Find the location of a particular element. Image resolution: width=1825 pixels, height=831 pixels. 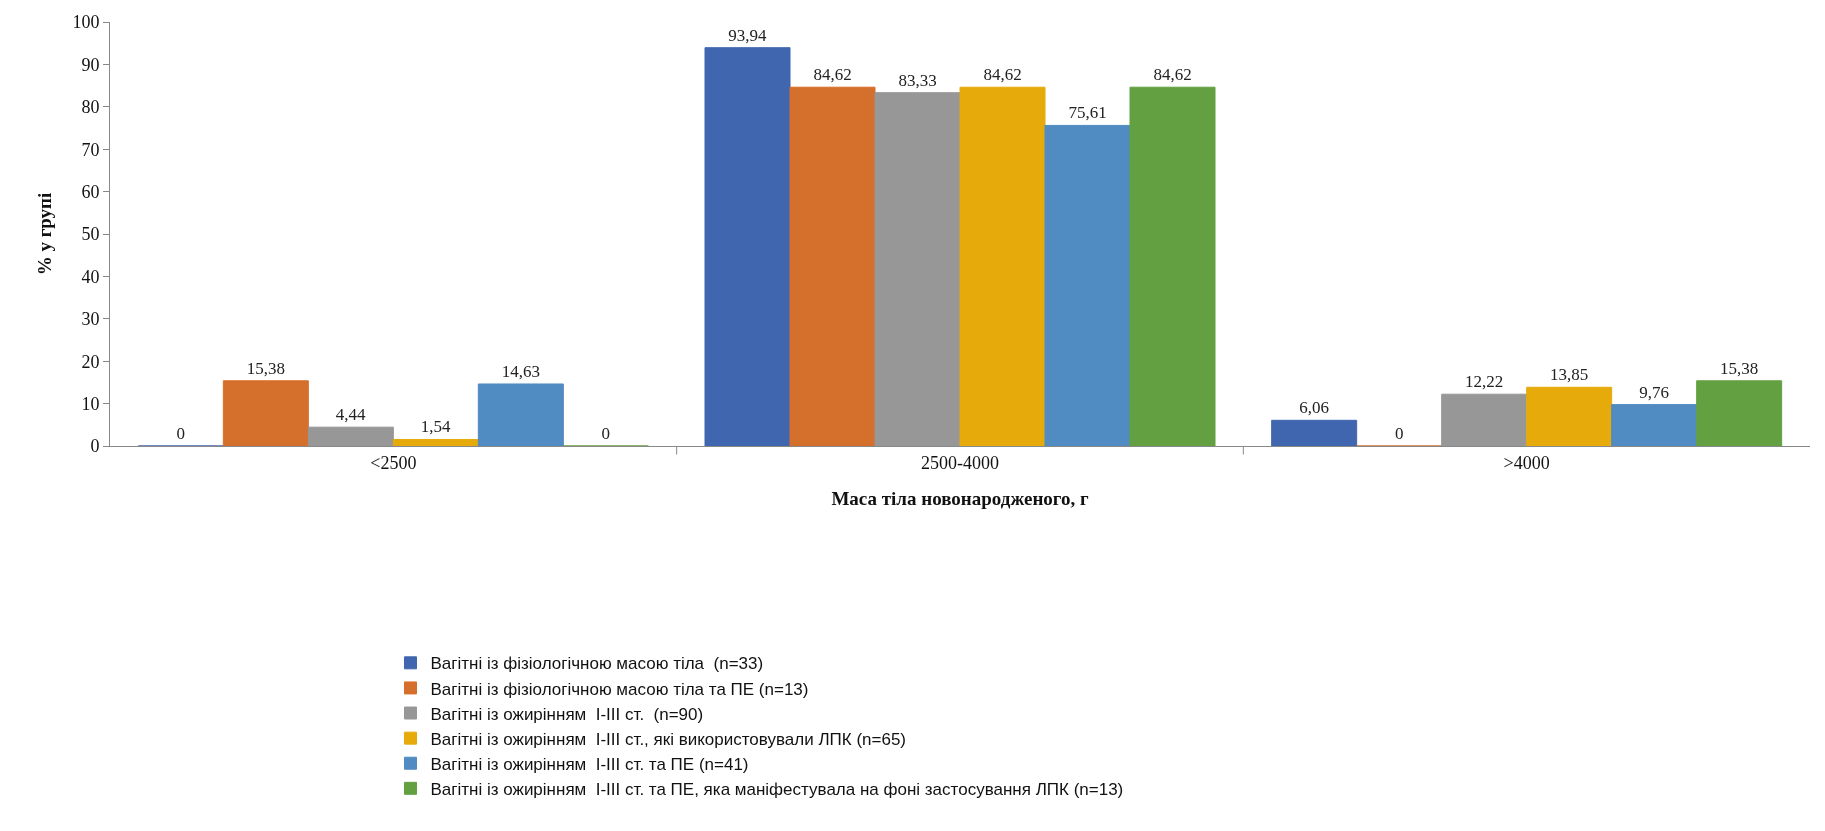

legend-label: Вагітні із ожирінням І-ІІІ ст. (n=90) is located at coordinates (567, 714).